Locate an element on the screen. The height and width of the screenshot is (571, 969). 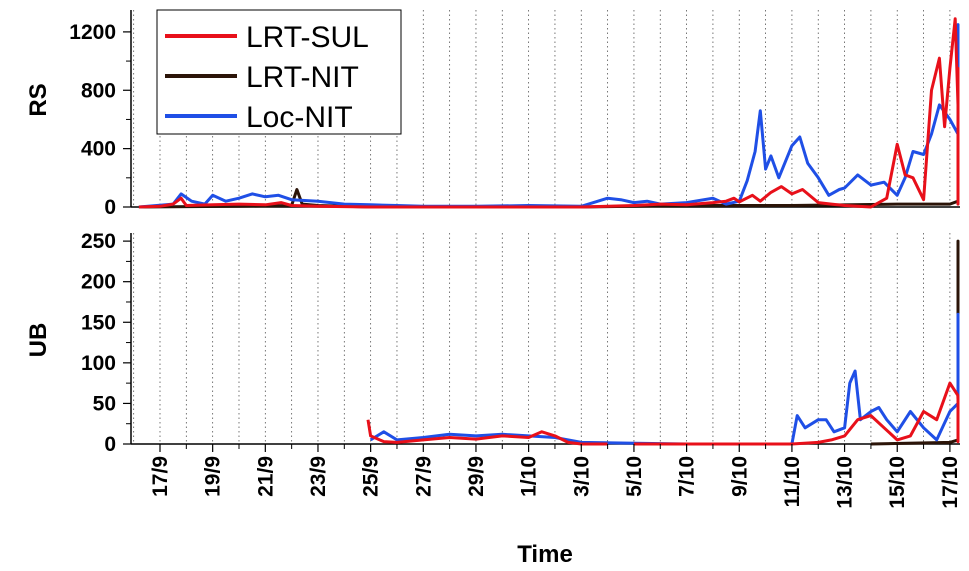
rs-y-ticks: 0 400 800 1200 is located at coordinates (100, 120).